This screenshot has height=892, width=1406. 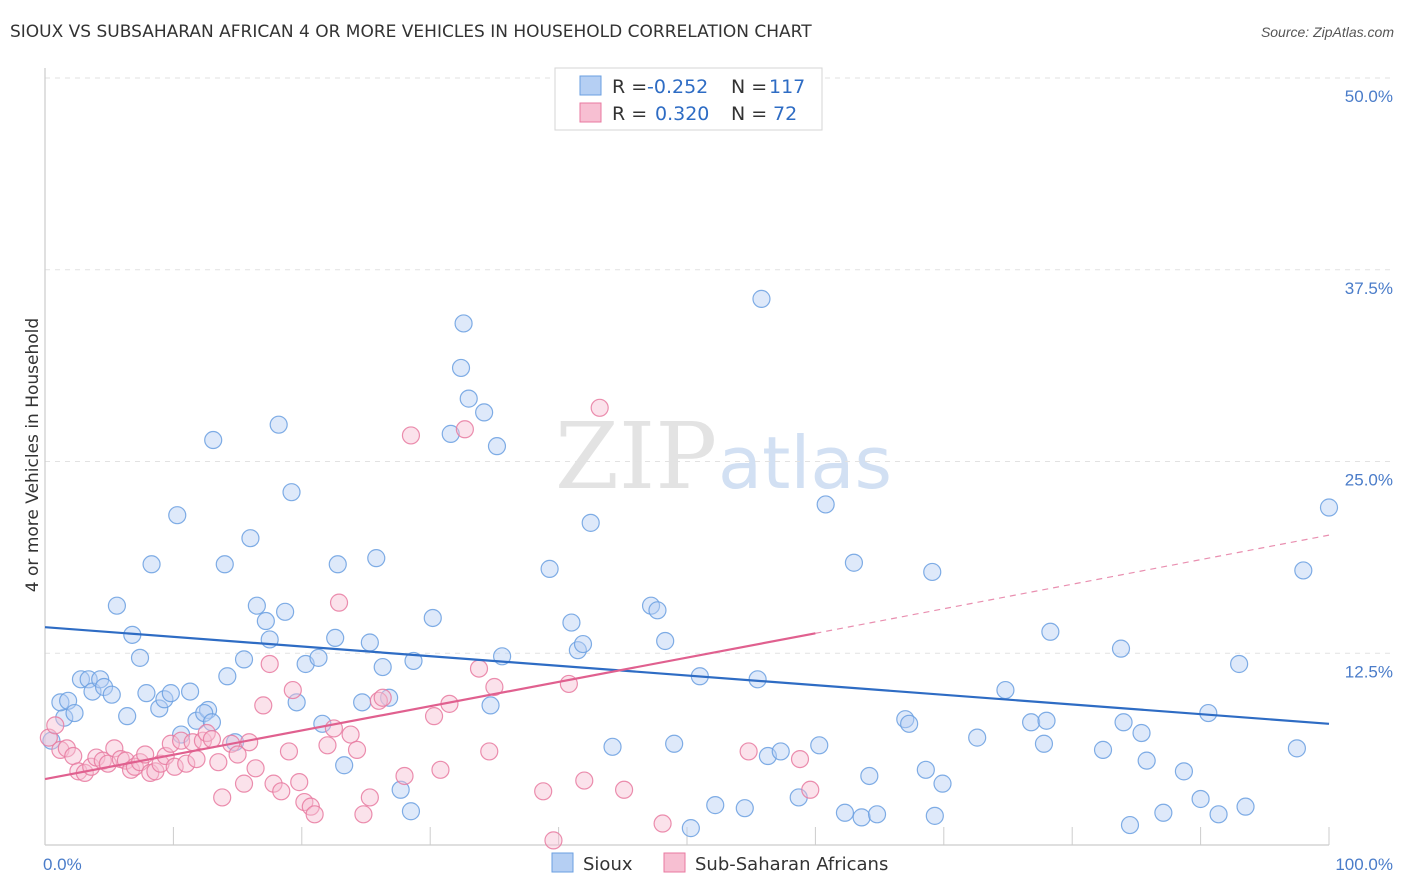 What do you see at coordinates (1072, 584) in the screenshot?
I see `trend-line-ssa-extrapolated` at bounding box center [1072, 584].